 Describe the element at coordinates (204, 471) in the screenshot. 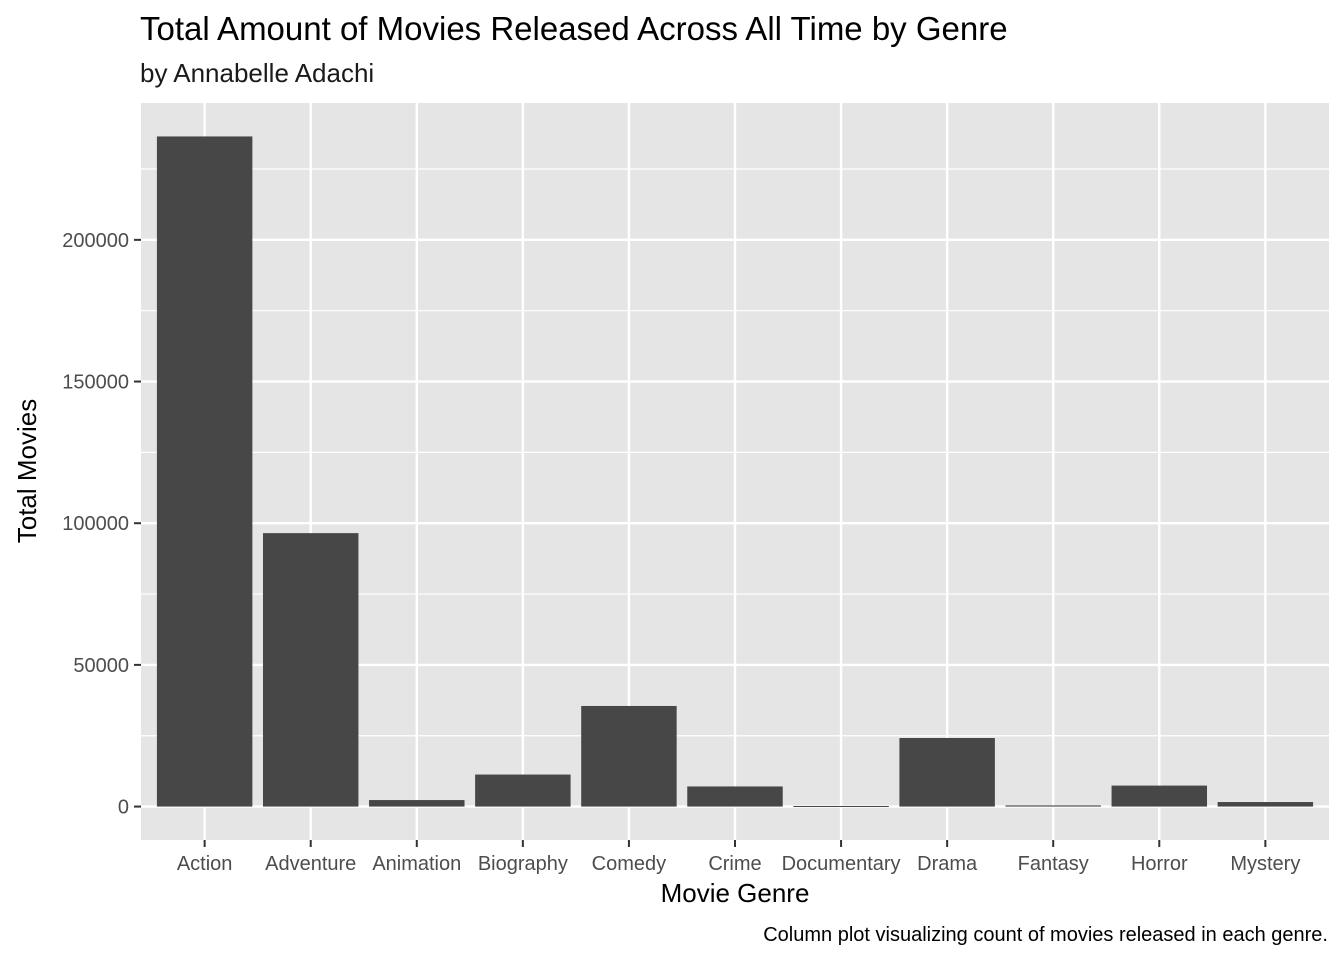

I see `bar-action` at that location.